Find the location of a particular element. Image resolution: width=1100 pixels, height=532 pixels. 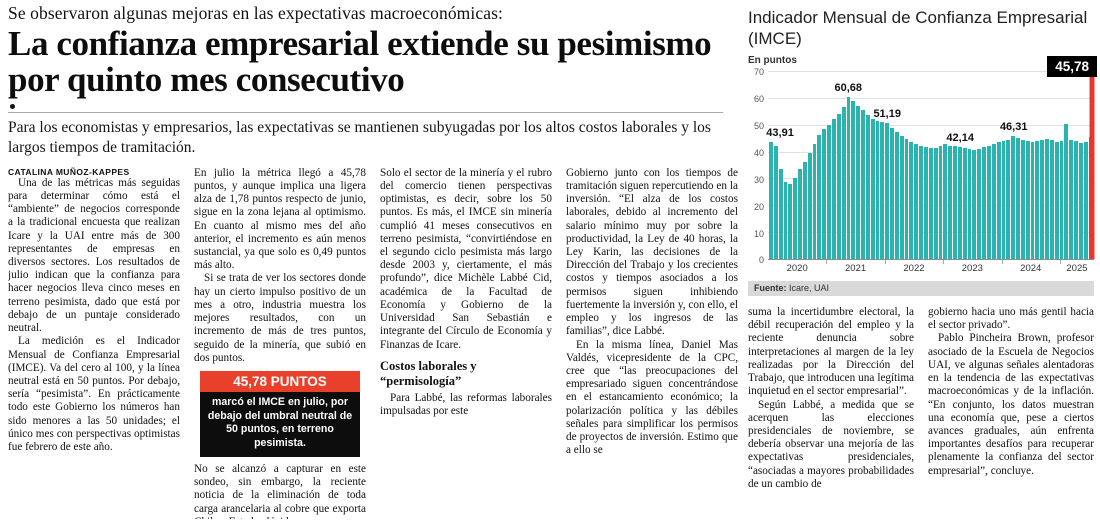

current-value-badge: 45,78 is located at coordinates (1072, 67).